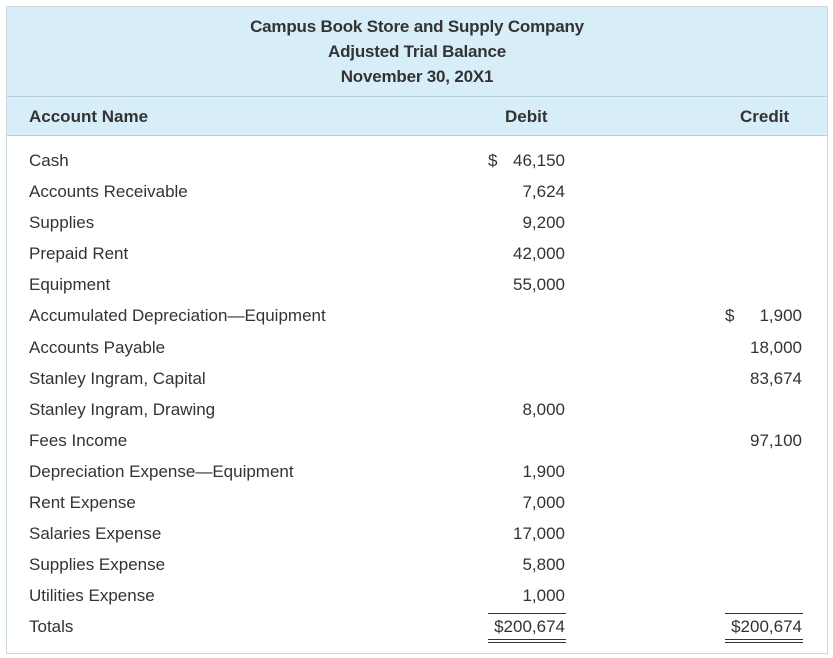 Image resolution: width=833 pixels, height=658 pixels. Describe the element at coordinates (543, 192) in the screenshot. I see `debit-cell: 7,624` at that location.